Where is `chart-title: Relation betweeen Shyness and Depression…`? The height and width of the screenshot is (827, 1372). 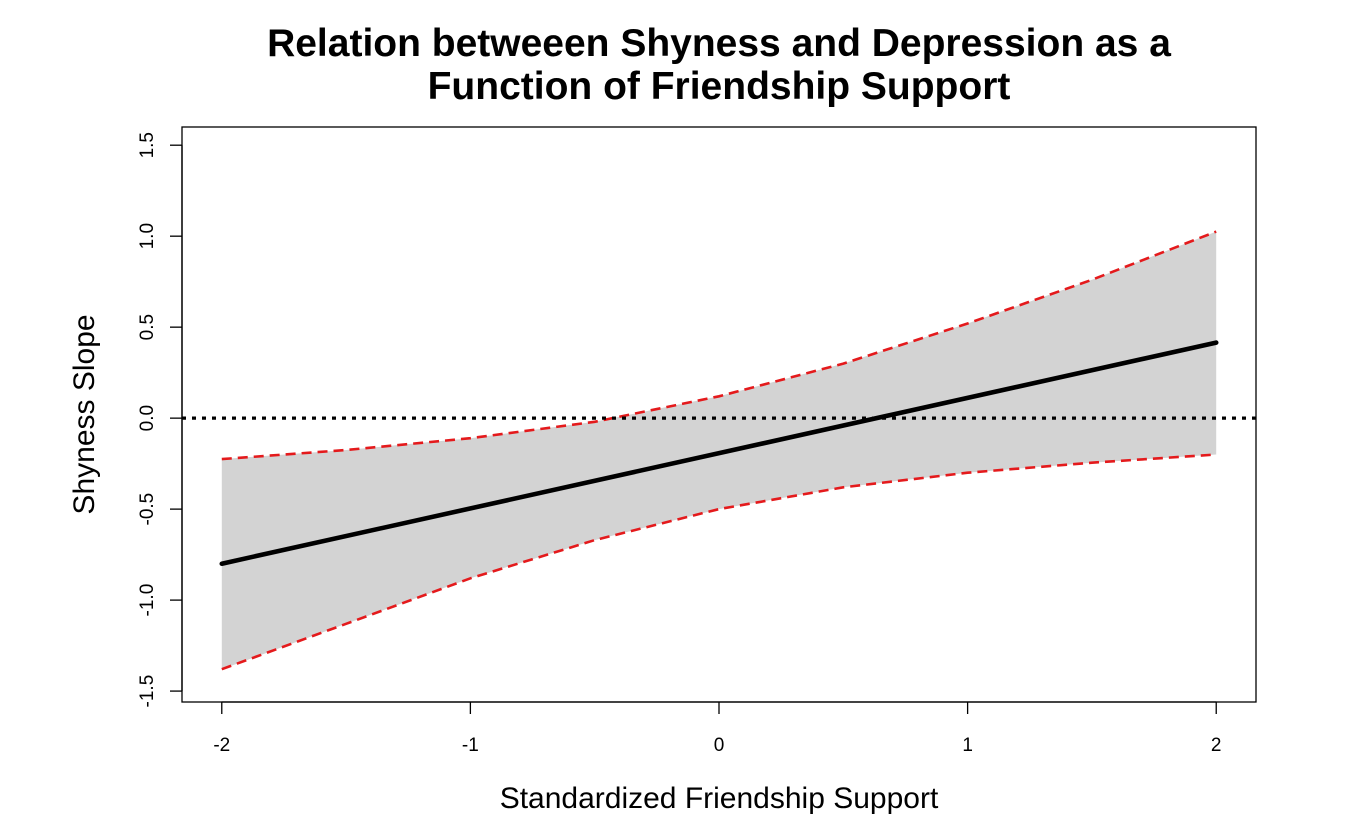 chart-title: Relation betweeen Shyness and Depression… is located at coordinates (719, 65).